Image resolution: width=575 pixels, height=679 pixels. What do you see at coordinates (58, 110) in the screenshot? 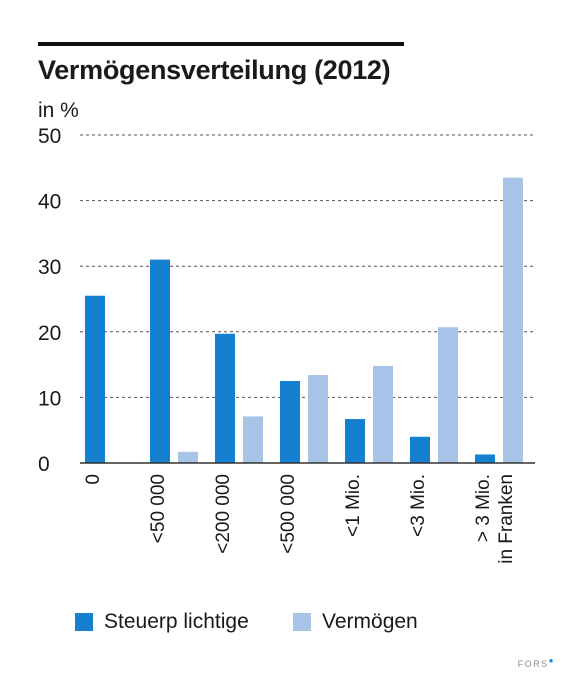
I see `y-axis-label: in %` at bounding box center [58, 110].